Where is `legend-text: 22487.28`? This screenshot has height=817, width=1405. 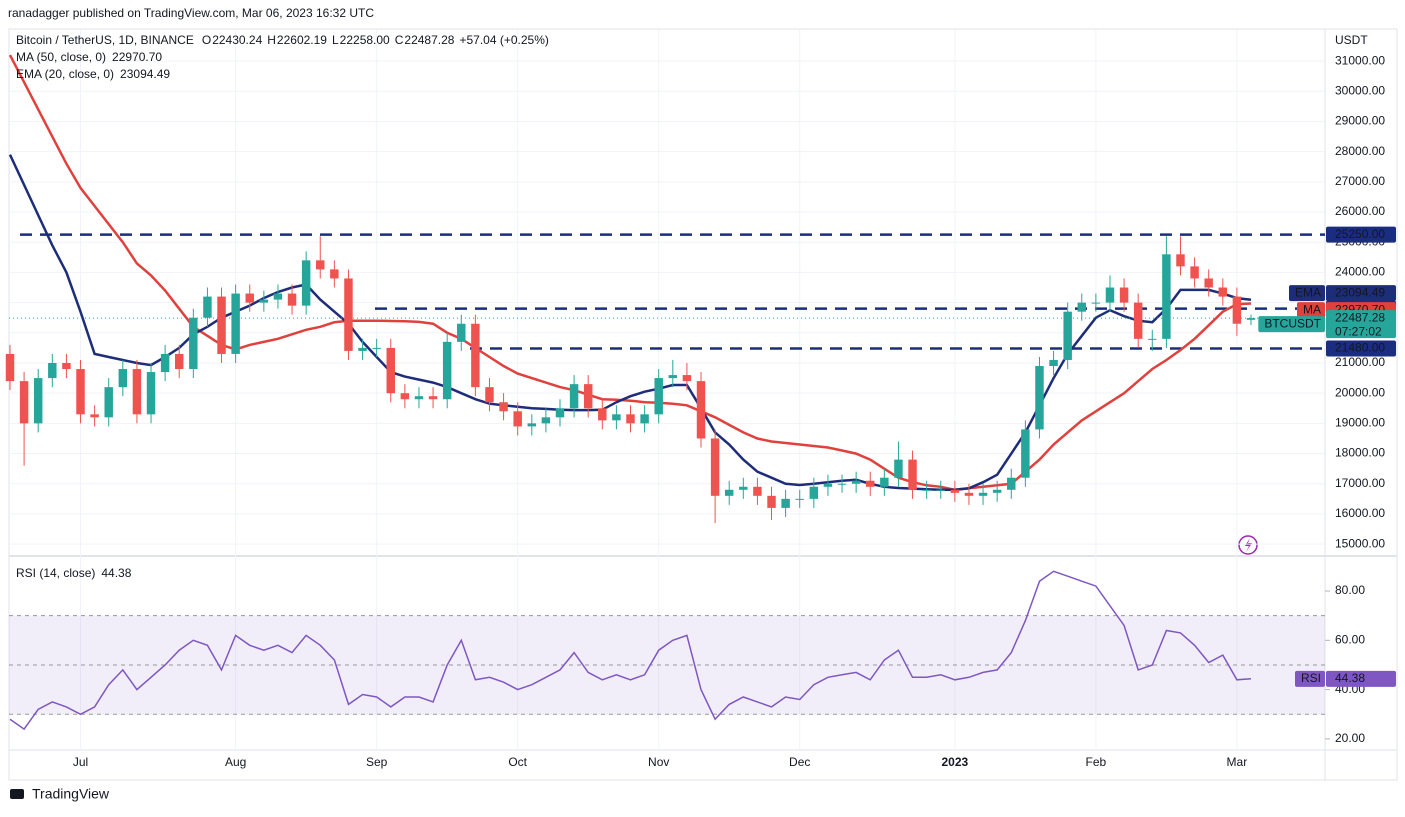 legend-text: 22487.28 is located at coordinates (429, 40).